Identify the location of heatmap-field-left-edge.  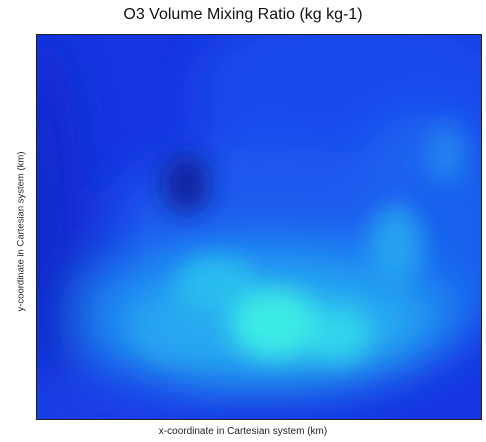
(61, 227).